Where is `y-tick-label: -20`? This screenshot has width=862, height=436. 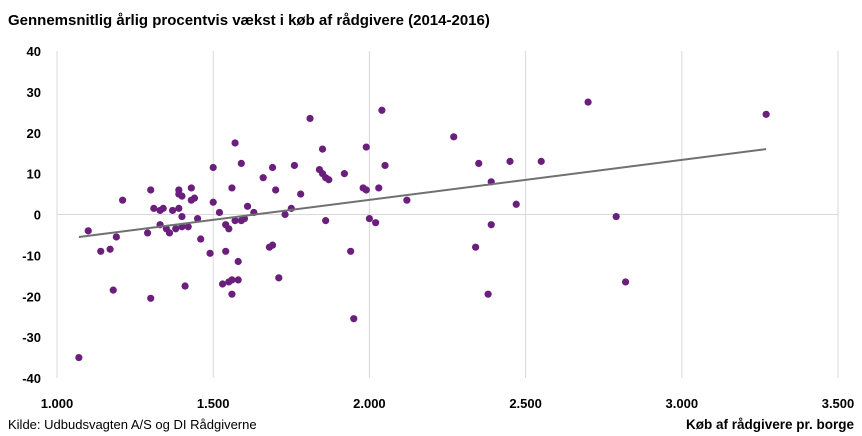 y-tick-label: -20 is located at coordinates (31, 296).